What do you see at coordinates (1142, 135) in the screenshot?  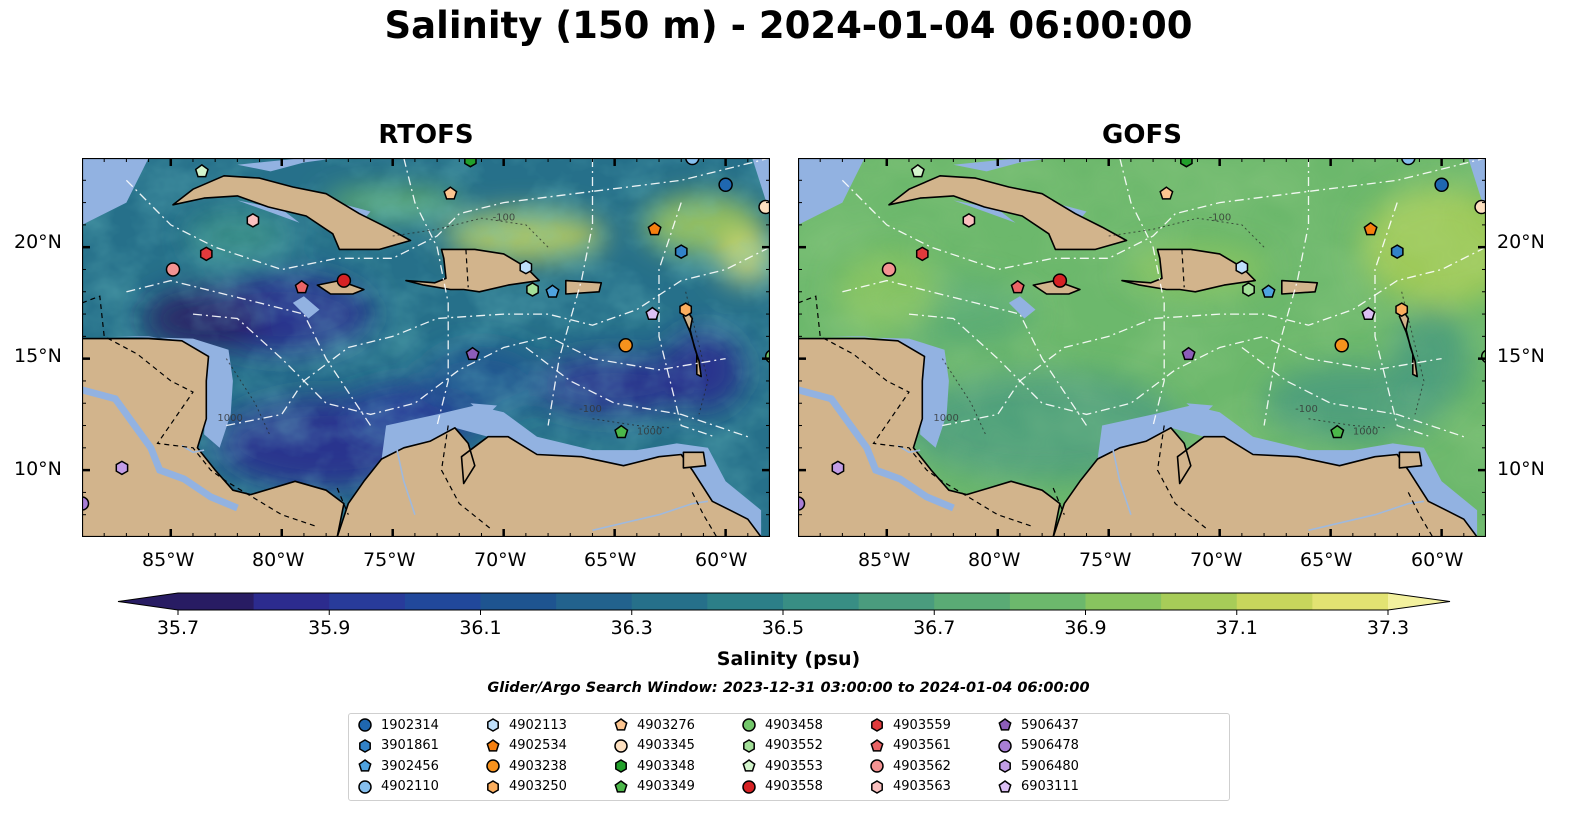 I see `panel-title-gofs: GOFS` at bounding box center [1142, 135].